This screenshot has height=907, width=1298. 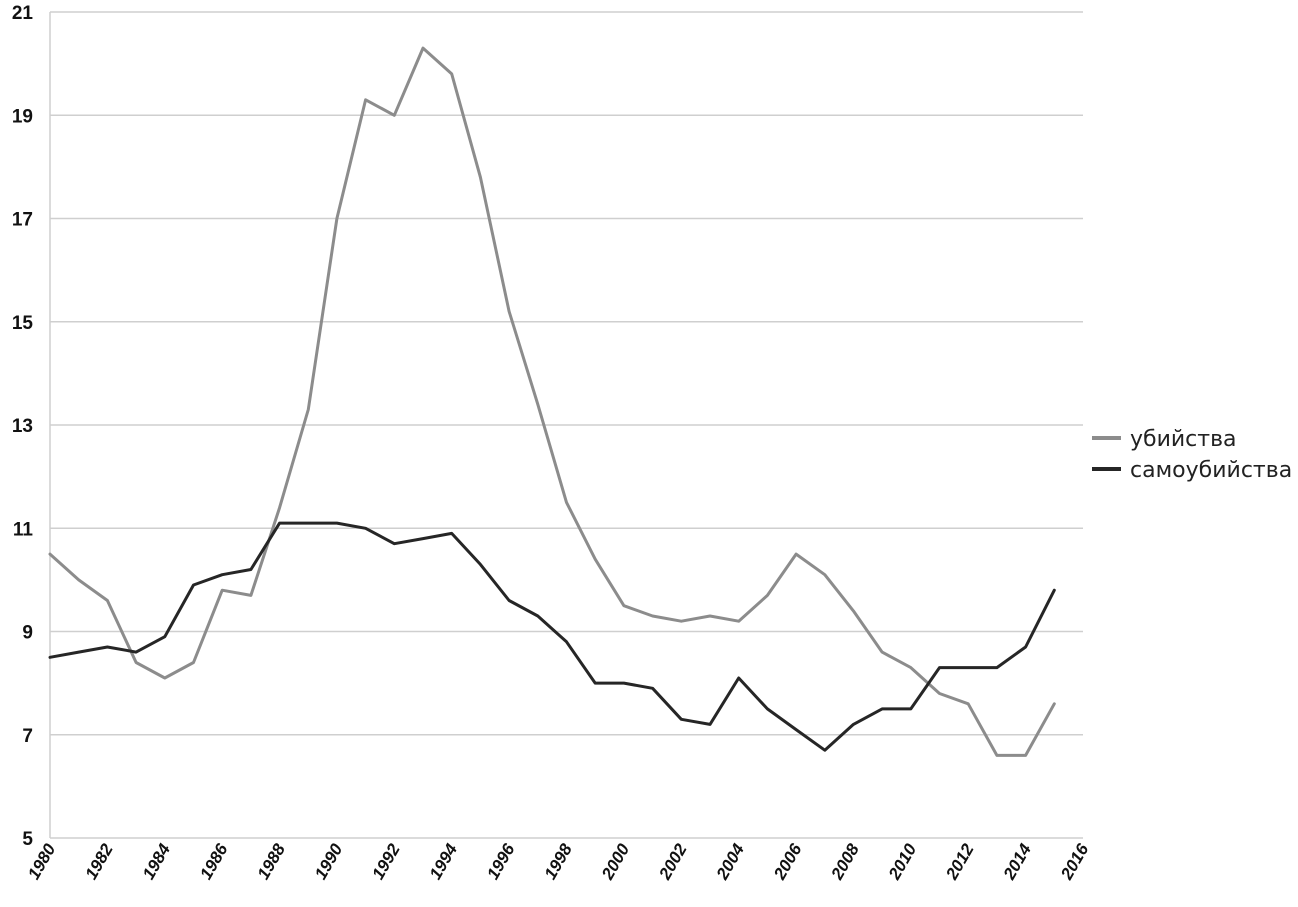 I want to click on x-tick-label: 1998, so click(x=559, y=861).